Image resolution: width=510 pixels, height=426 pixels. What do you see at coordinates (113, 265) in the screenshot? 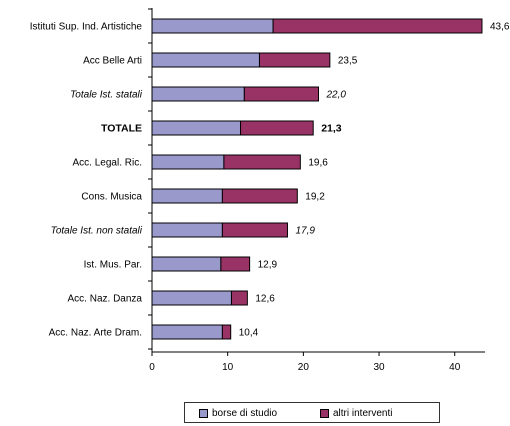
I see `category-label: Ist. Mus. Par.` at bounding box center [113, 265].